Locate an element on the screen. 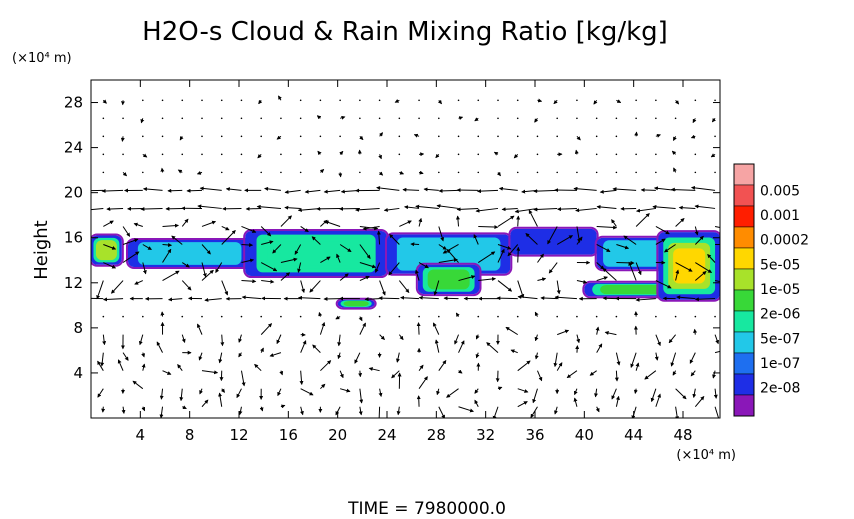  x-tick-label: 32 is located at coordinates (485, 435).